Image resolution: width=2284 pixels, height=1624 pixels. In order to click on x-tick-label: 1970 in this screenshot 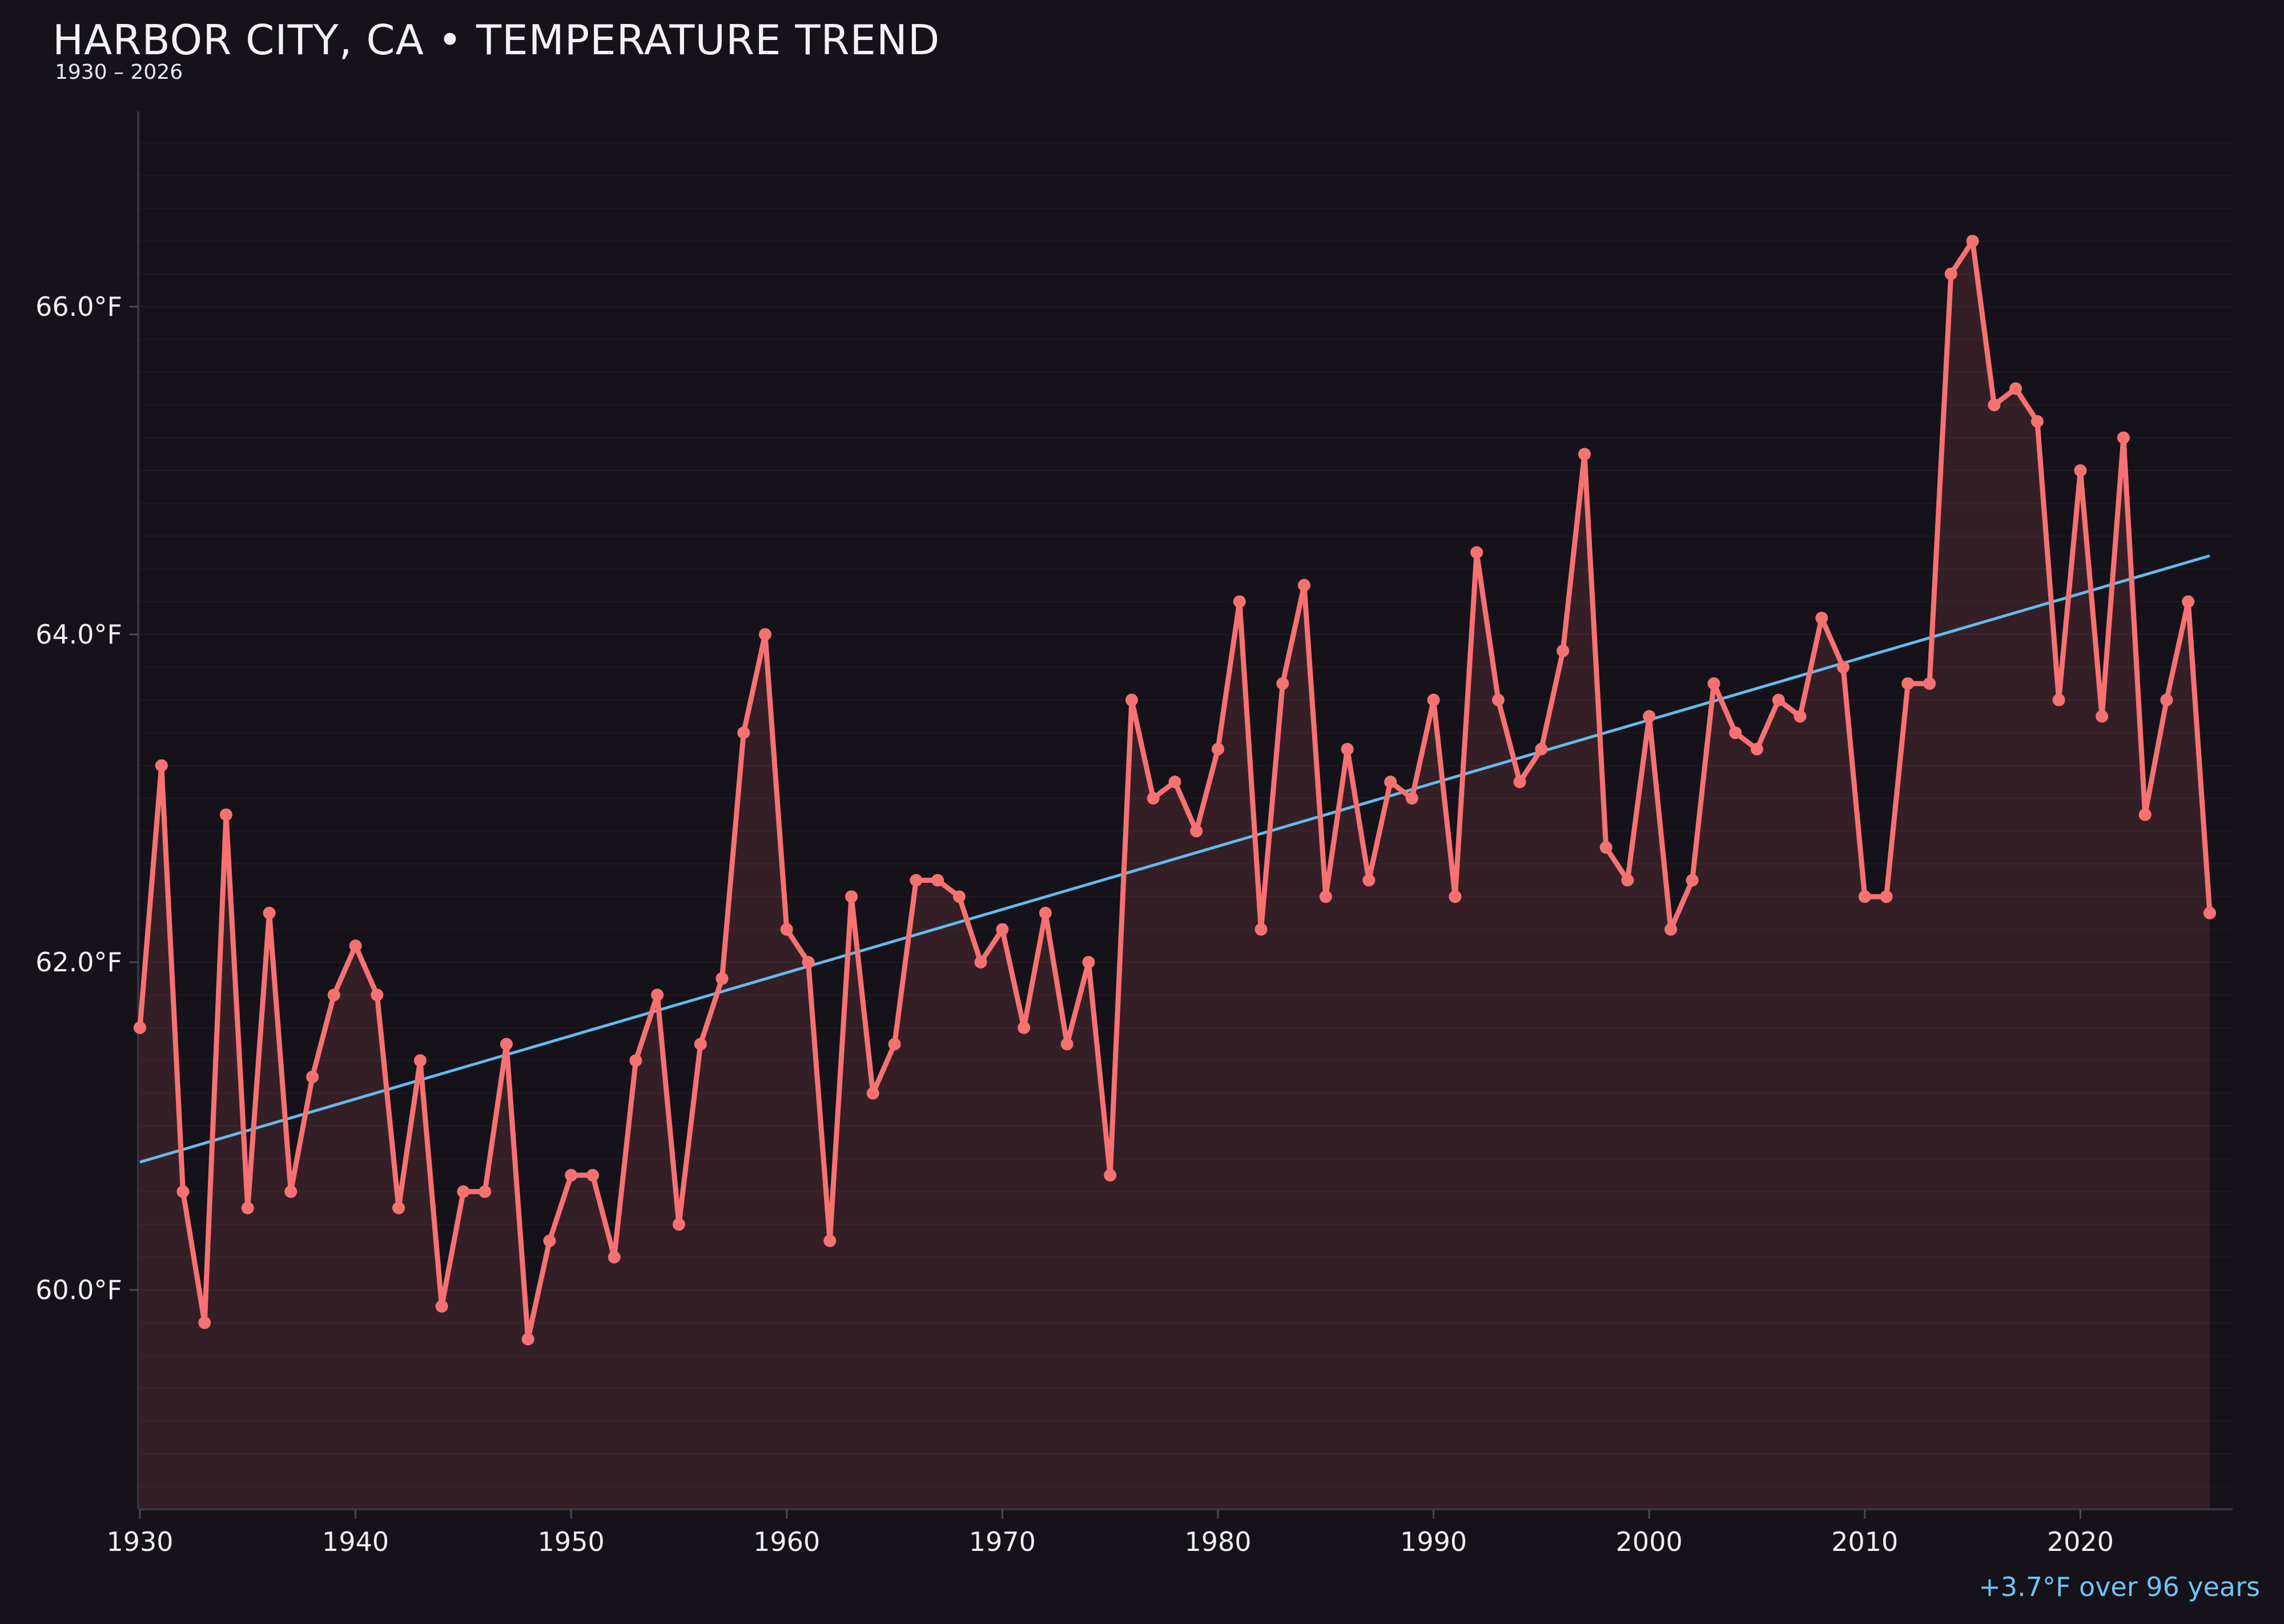, I will do `click(1002, 1541)`.